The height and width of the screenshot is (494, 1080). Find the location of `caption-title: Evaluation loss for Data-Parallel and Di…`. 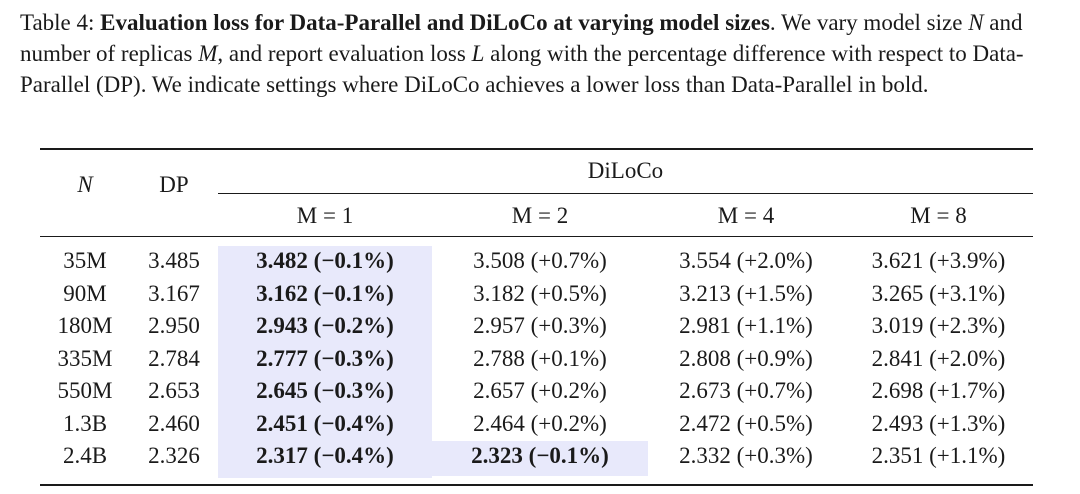

caption-title: Evaluation loss for Data-Parallel and Di… is located at coordinates (435, 22).